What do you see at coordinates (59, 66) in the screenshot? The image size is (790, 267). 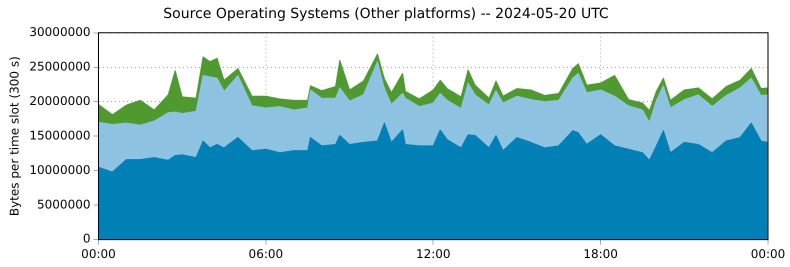 I see `y-tick-label: 25000000` at bounding box center [59, 66].